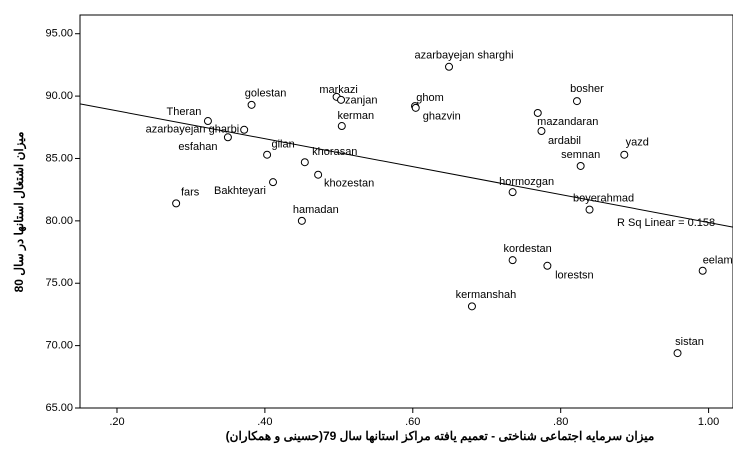 Image resolution: width=733 pixels, height=451 pixels. What do you see at coordinates (59, 96) in the screenshot?
I see `y-tick-label: 90.00` at bounding box center [59, 96].